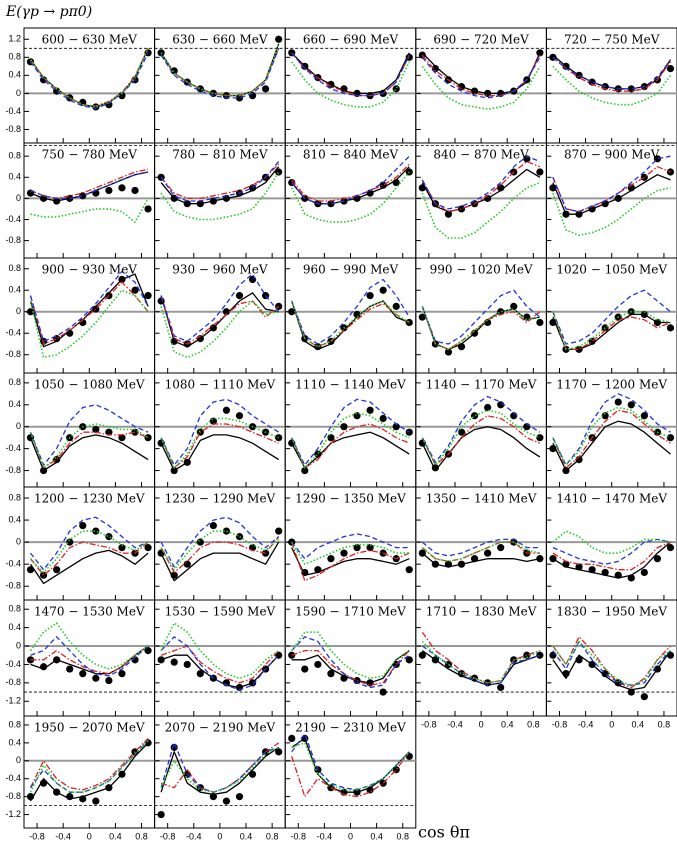 The height and width of the screenshot is (849, 677). Describe the element at coordinates (89, 836) in the screenshot. I see `x-tick-label: 0` at that location.